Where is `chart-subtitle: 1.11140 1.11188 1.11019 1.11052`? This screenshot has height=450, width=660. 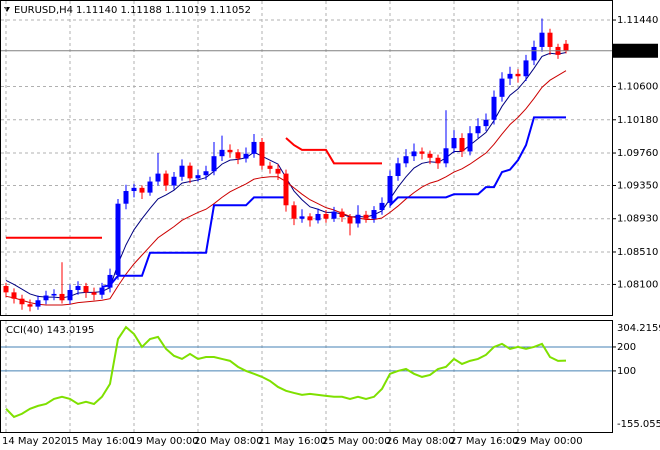 chart-subtitle: 1.11140 1.11188 1.11019 1.11052 is located at coordinates (163, 10).